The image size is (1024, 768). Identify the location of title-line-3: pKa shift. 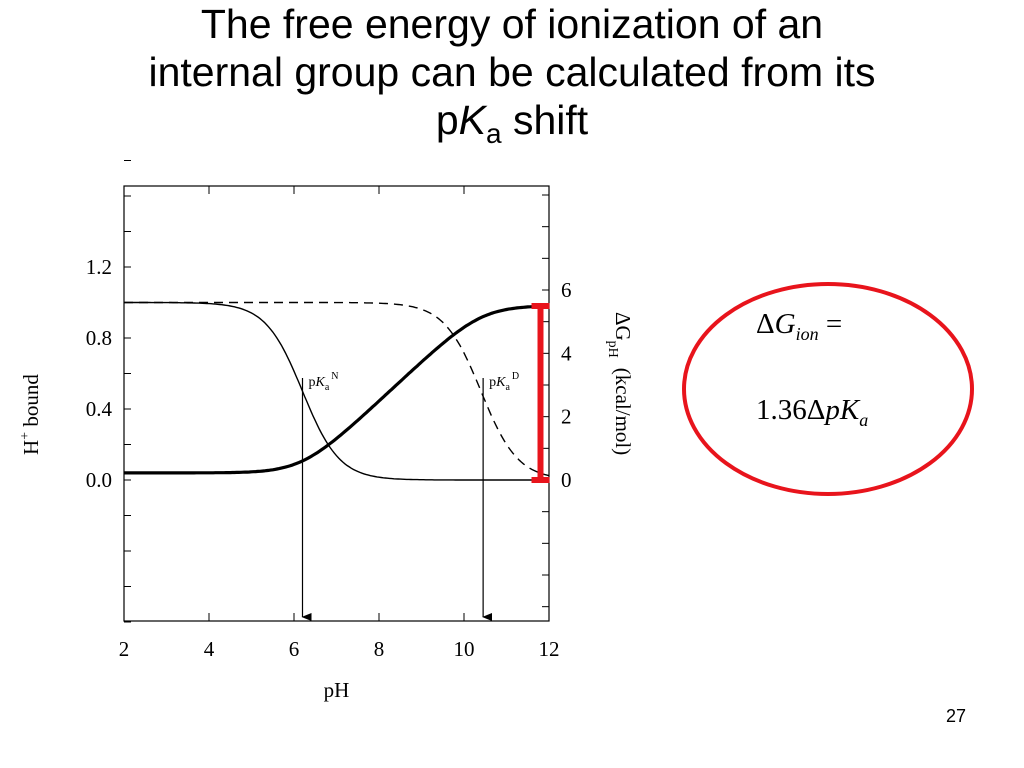
(512, 122).